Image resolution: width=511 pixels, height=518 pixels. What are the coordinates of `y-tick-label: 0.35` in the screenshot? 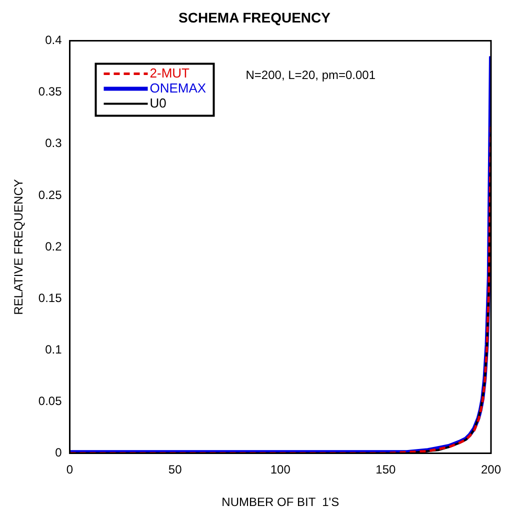 It's located at (50, 91).